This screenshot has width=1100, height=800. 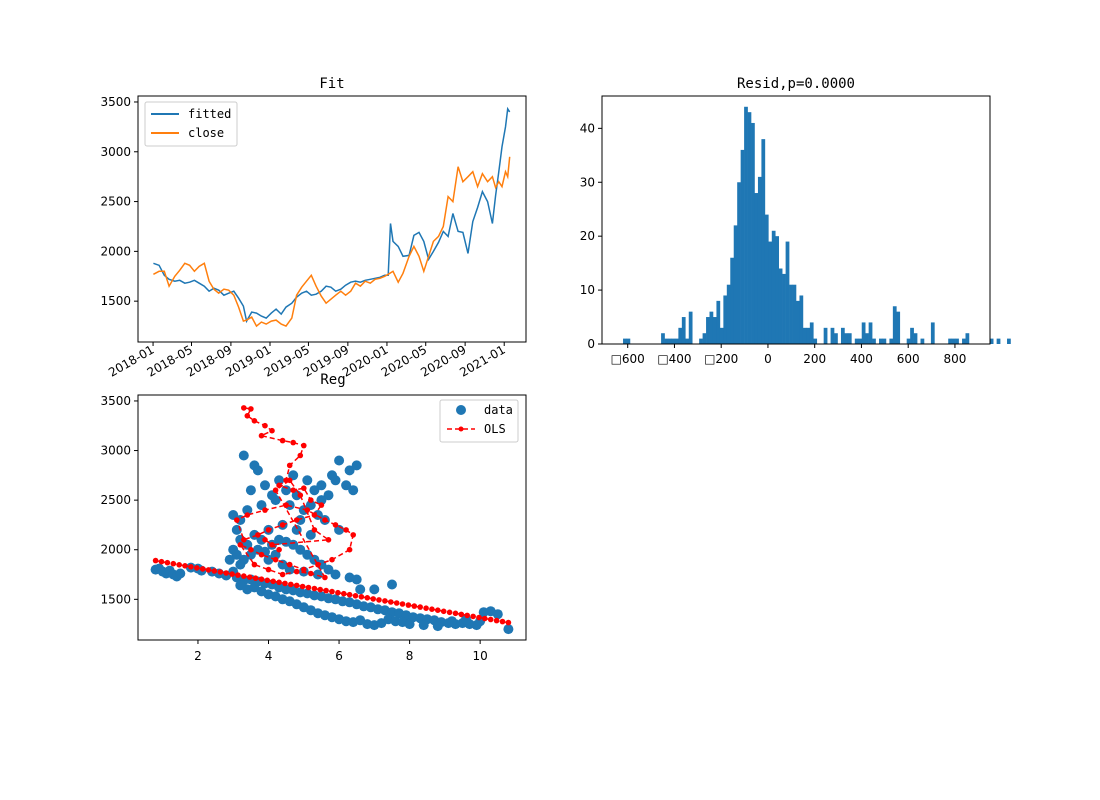 What do you see at coordinates (817, 225) in the screenshot?
I see `resid-plot-area` at bounding box center [817, 225].